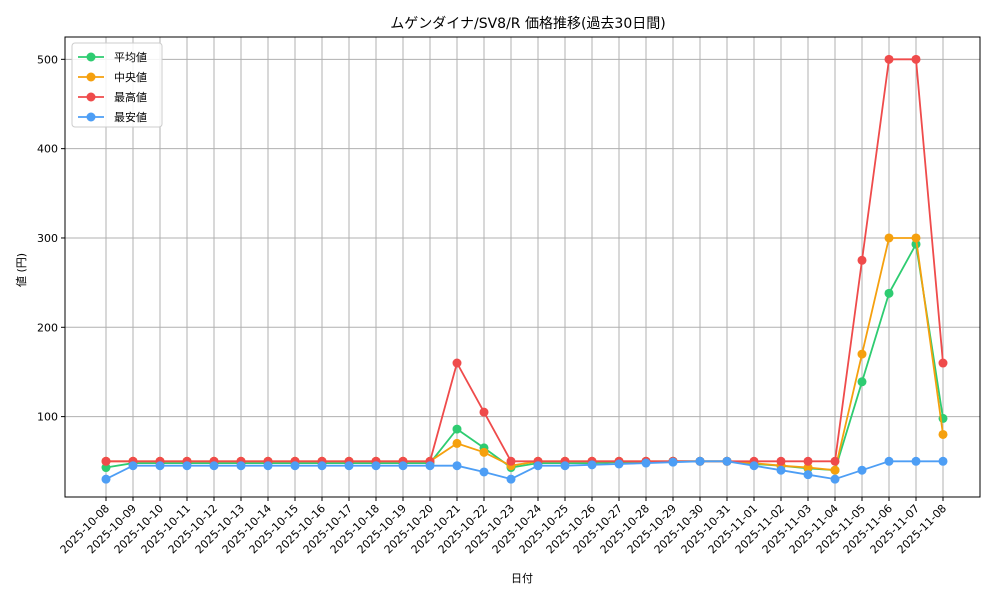 The image size is (1000, 600). I want to click on legend-item: 平均値, so click(112, 57).